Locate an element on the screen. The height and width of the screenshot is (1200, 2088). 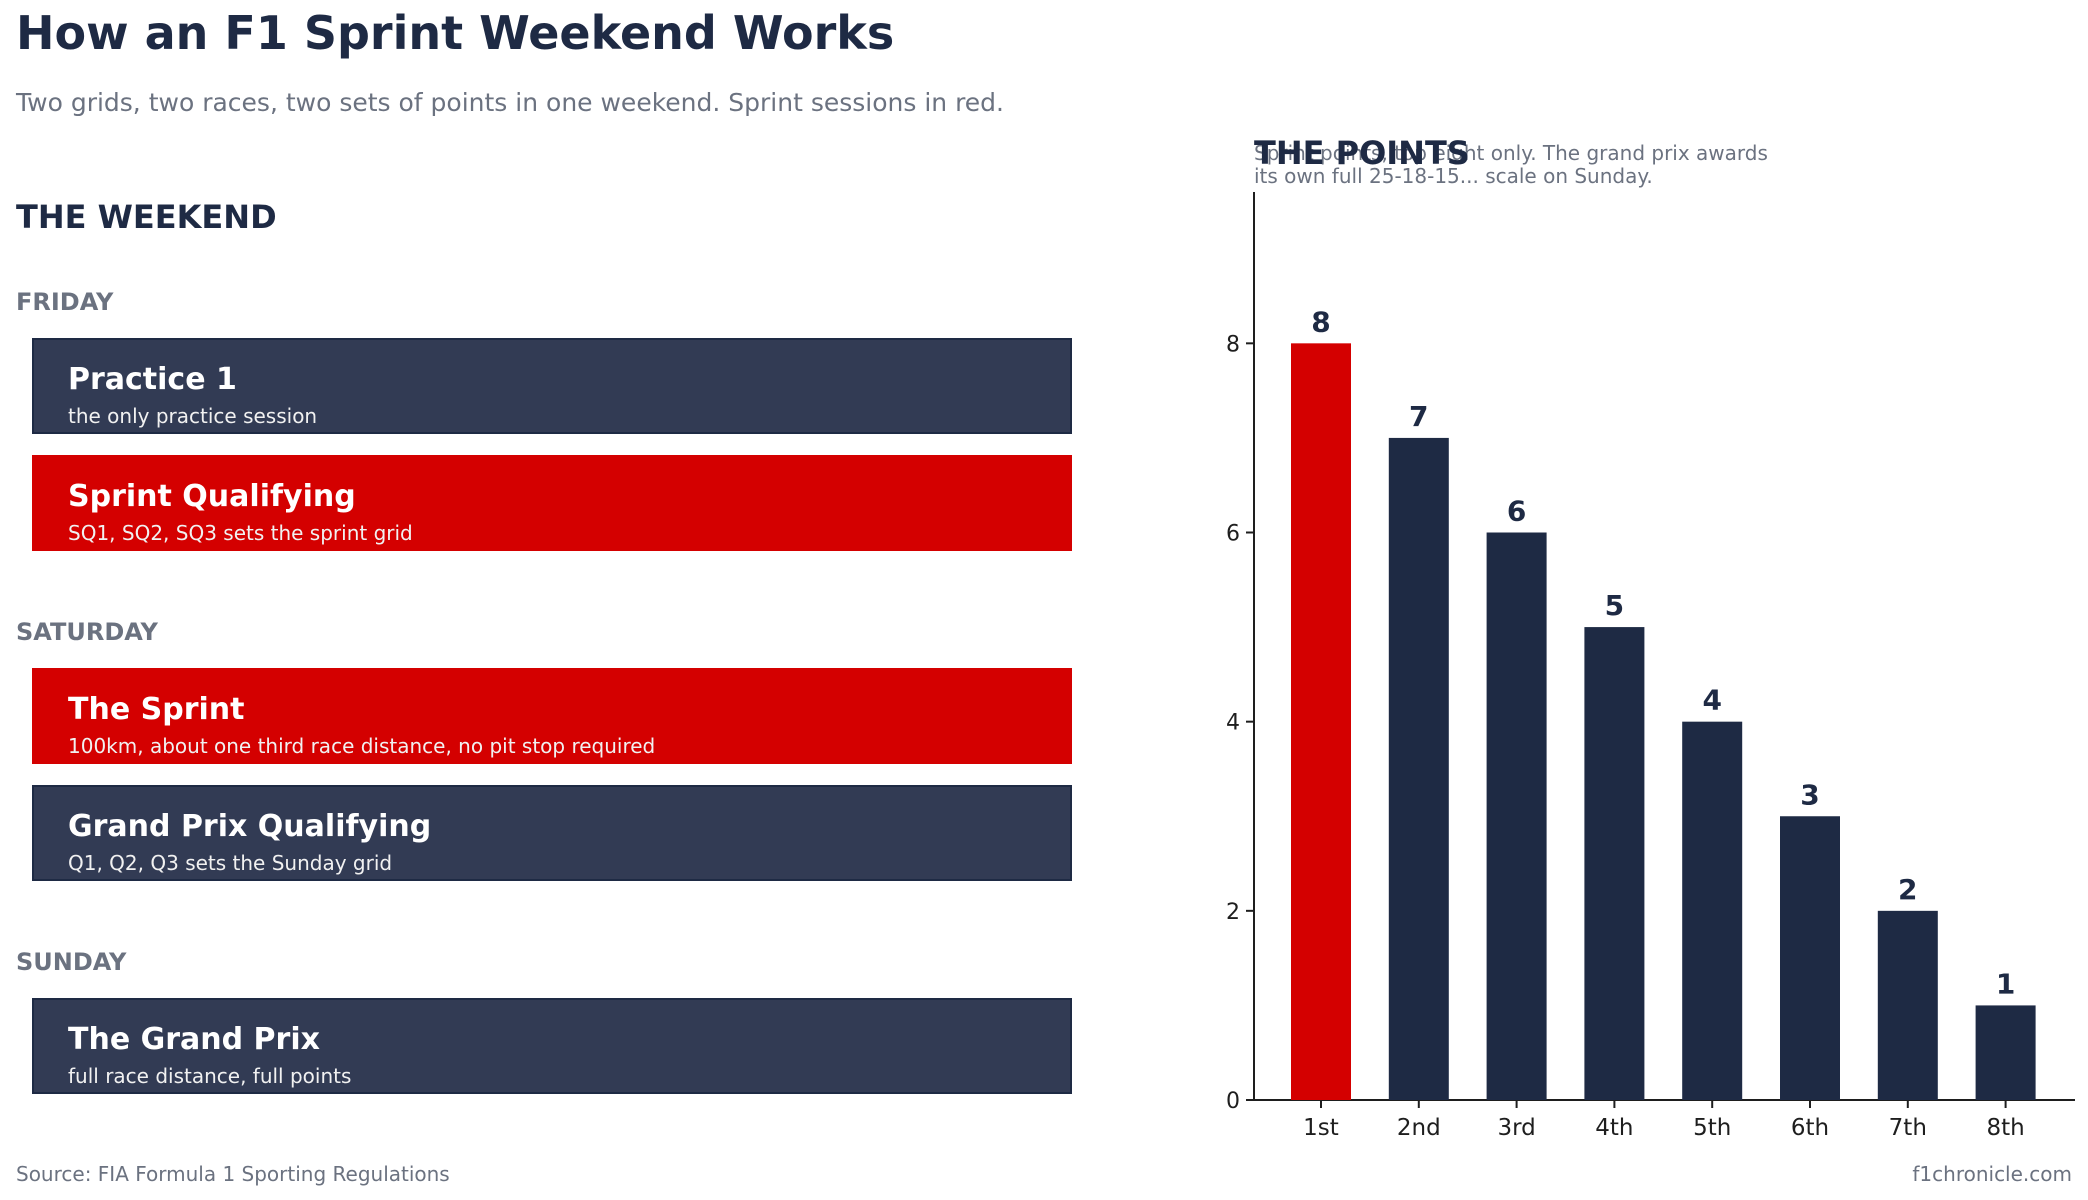
x-tick-label: 5th is located at coordinates (1712, 1128).